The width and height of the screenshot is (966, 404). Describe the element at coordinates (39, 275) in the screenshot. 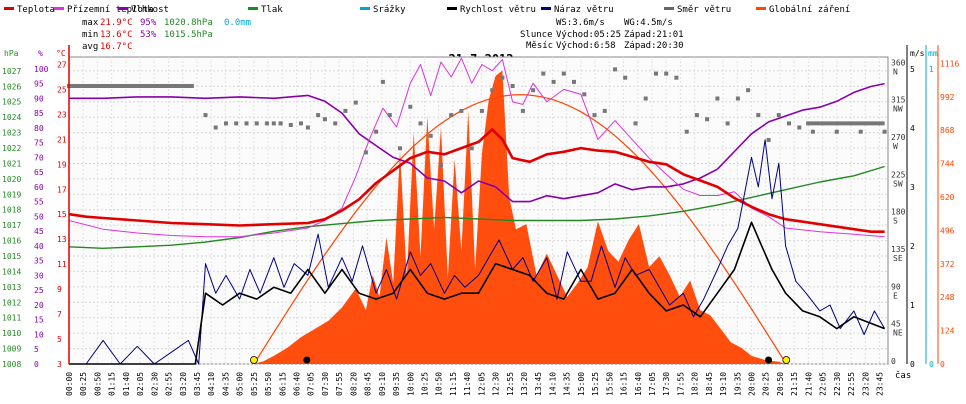

I see `pct-tick: 30` at that location.